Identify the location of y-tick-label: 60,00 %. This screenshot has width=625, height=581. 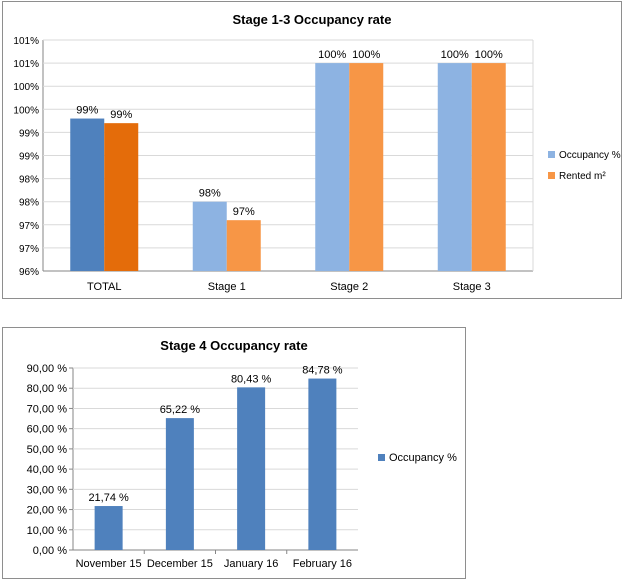
(47, 430).